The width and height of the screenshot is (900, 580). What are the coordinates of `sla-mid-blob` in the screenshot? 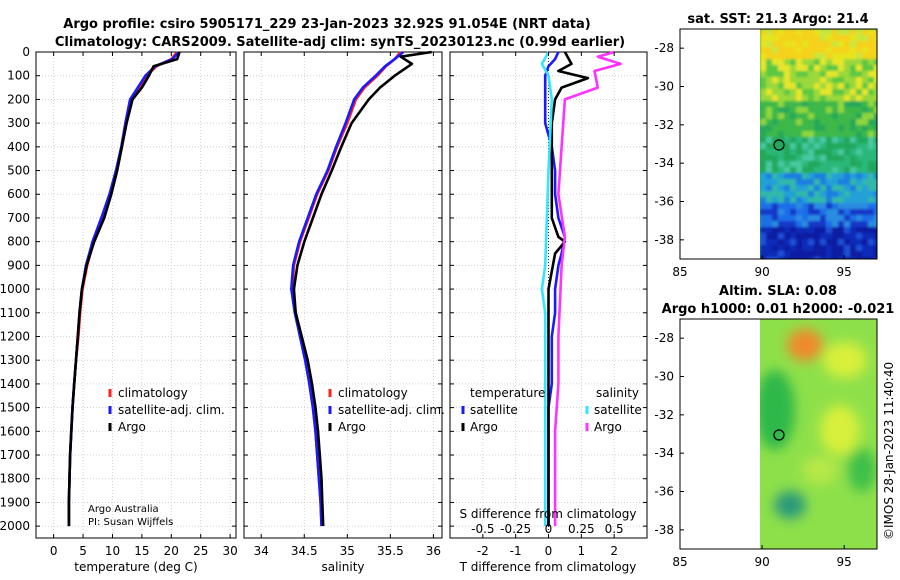 It's located at (820, 470).